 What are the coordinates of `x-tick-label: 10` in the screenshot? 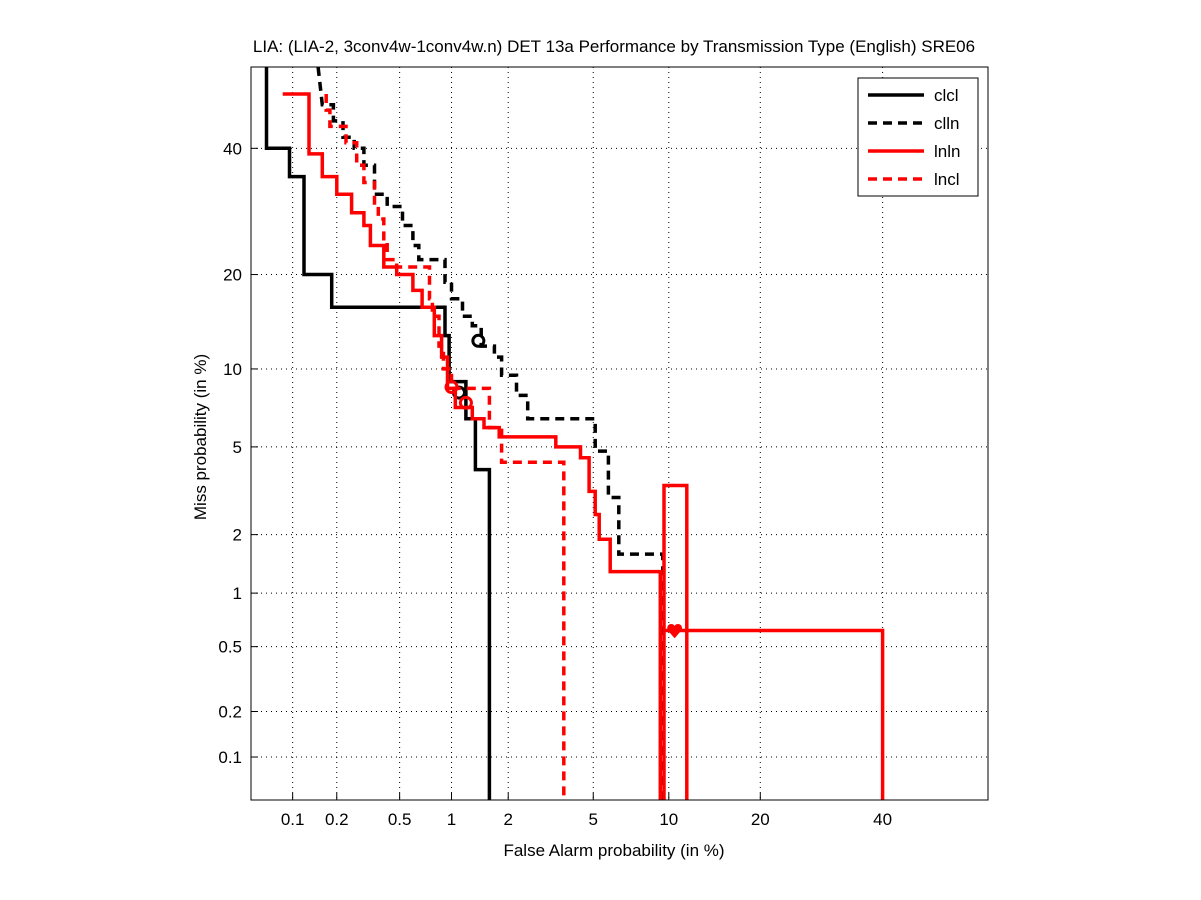 It's located at (668, 819).